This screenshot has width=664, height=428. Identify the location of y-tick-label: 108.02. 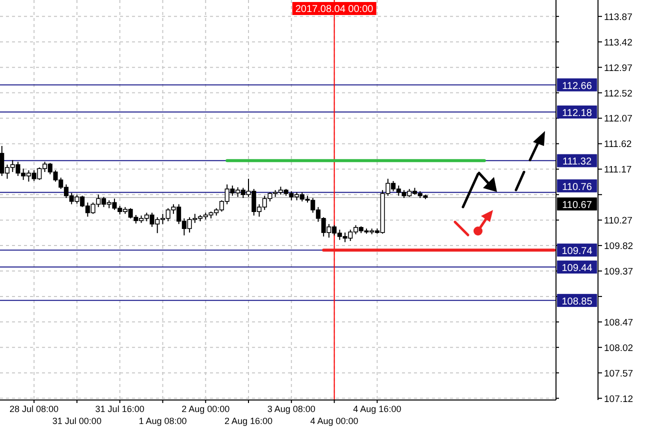
(619, 348).